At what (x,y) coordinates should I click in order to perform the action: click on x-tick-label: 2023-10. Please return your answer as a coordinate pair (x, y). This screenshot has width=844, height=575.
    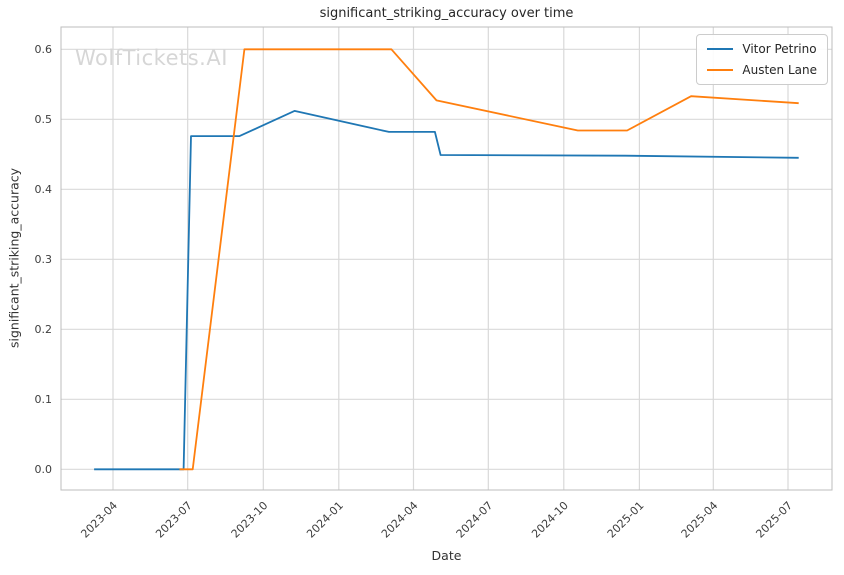
    Looking at the image, I should click on (250, 520).